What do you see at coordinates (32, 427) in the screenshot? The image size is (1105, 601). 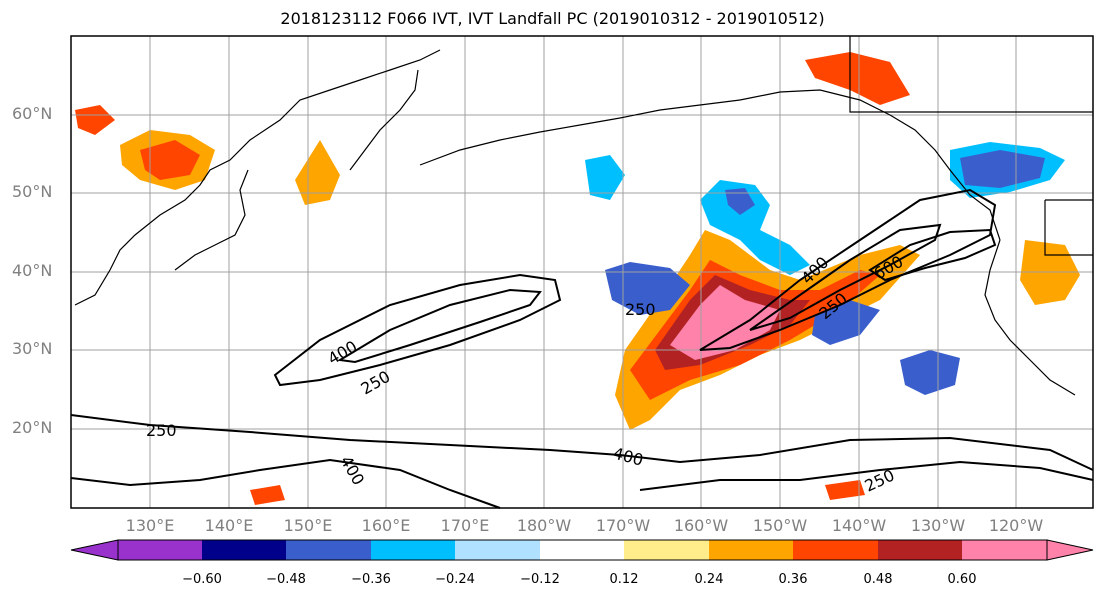 I see `lat-label-20n: 20°N` at bounding box center [32, 427].